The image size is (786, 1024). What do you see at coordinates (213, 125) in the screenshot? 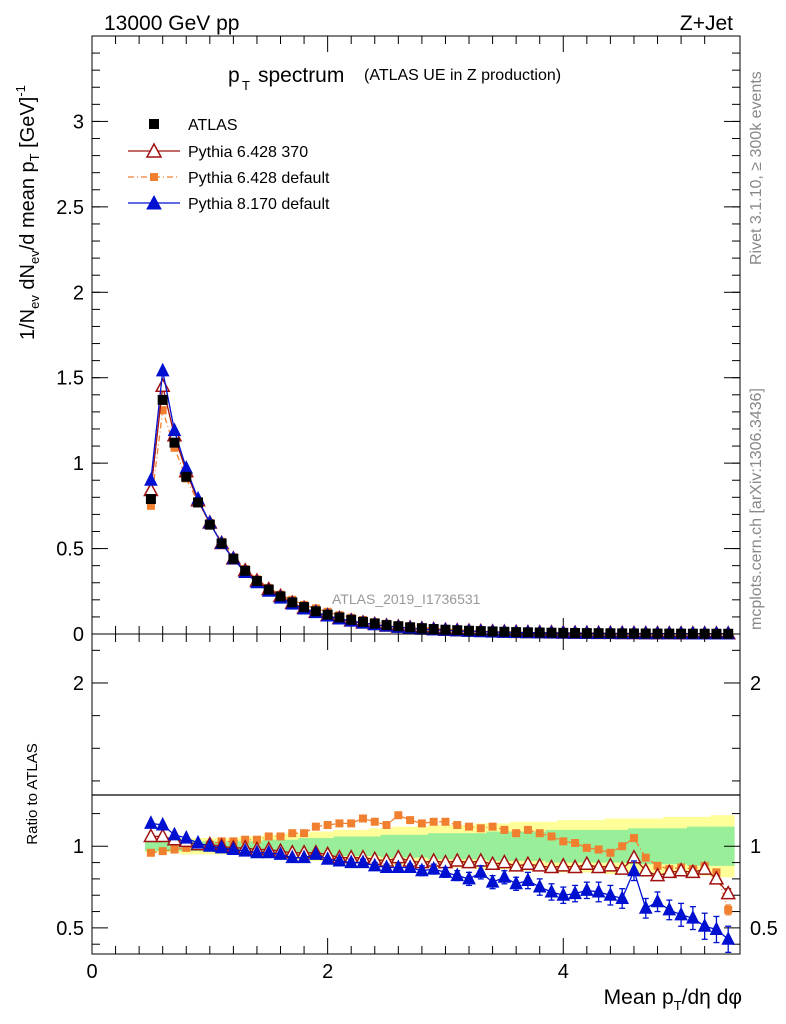
I see `legend-label-atlas: ATLAS` at bounding box center [213, 125].